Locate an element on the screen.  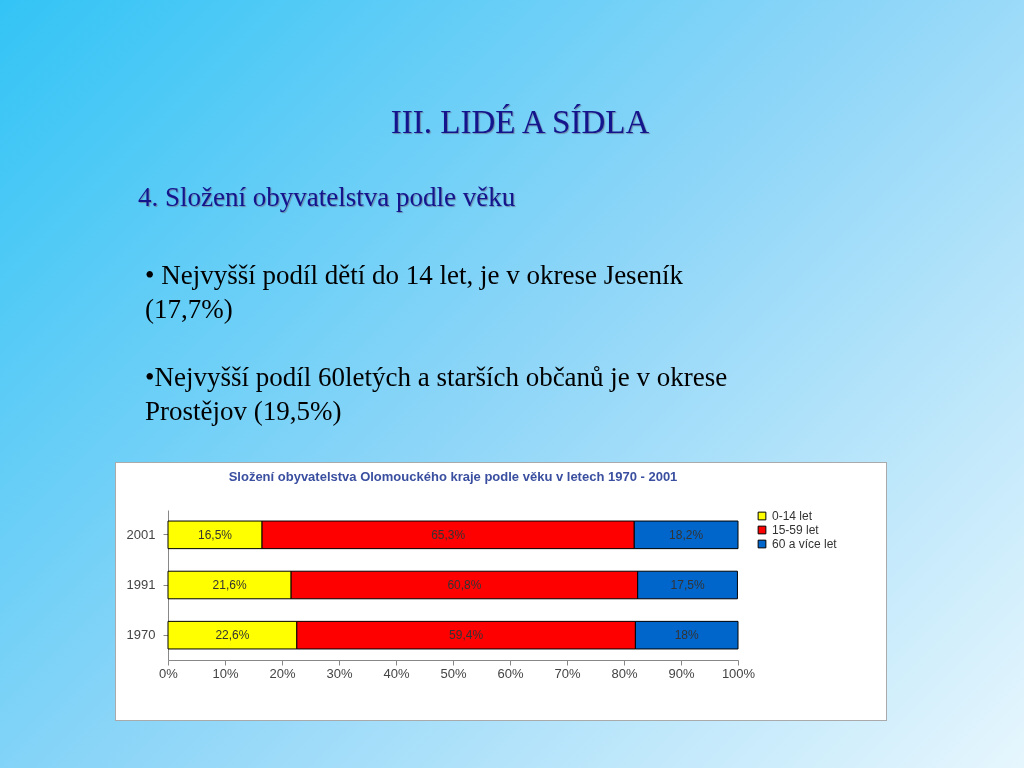
text: • Nejvyšší podíl dětí do 14 let, je v okrese Jeseník (17,7%) is located at coordinates (415, 292).